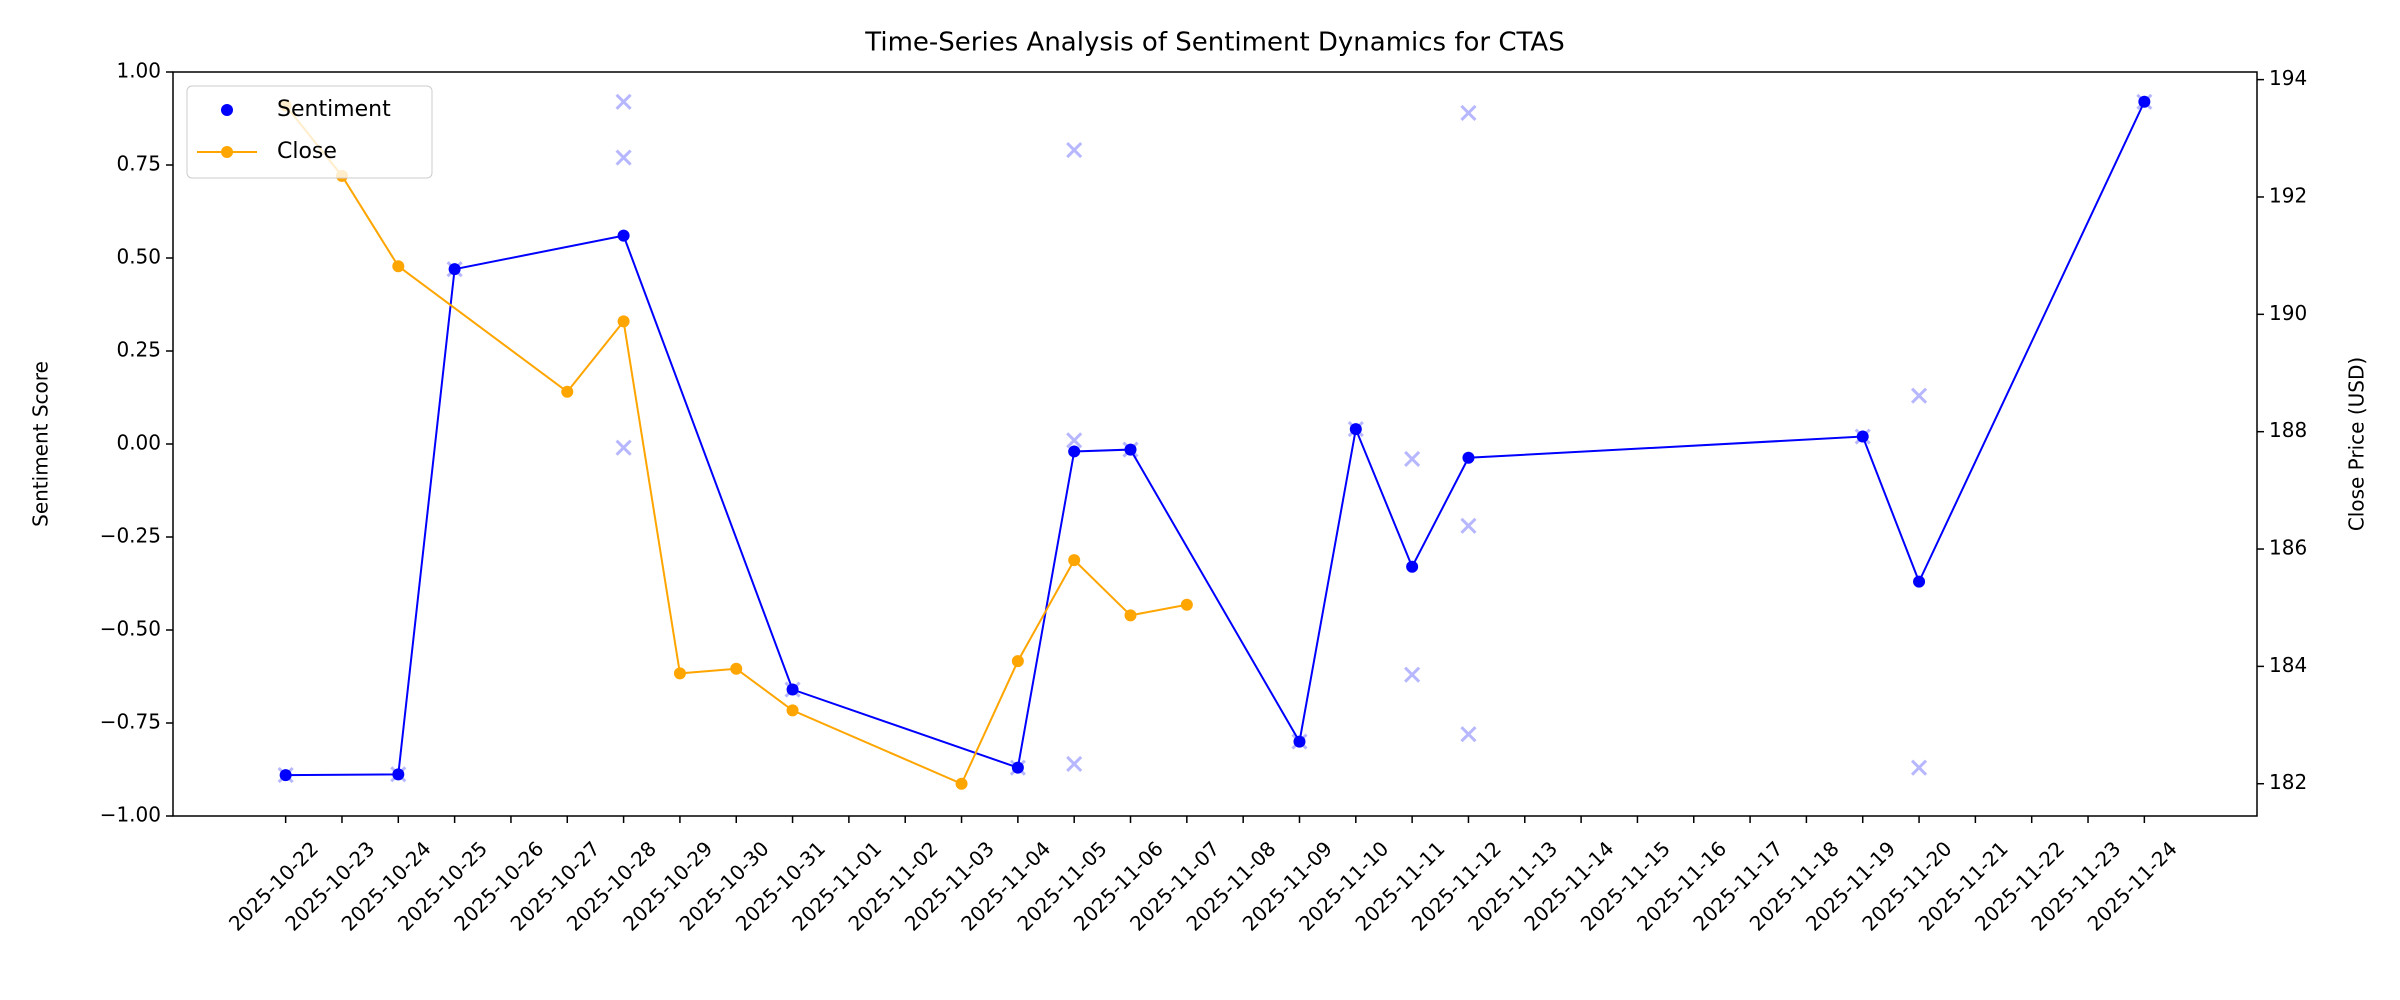 The height and width of the screenshot is (1000, 2400). What do you see at coordinates (130, 536) in the screenshot?
I see `y-tick-label: −0.25` at bounding box center [130, 536].